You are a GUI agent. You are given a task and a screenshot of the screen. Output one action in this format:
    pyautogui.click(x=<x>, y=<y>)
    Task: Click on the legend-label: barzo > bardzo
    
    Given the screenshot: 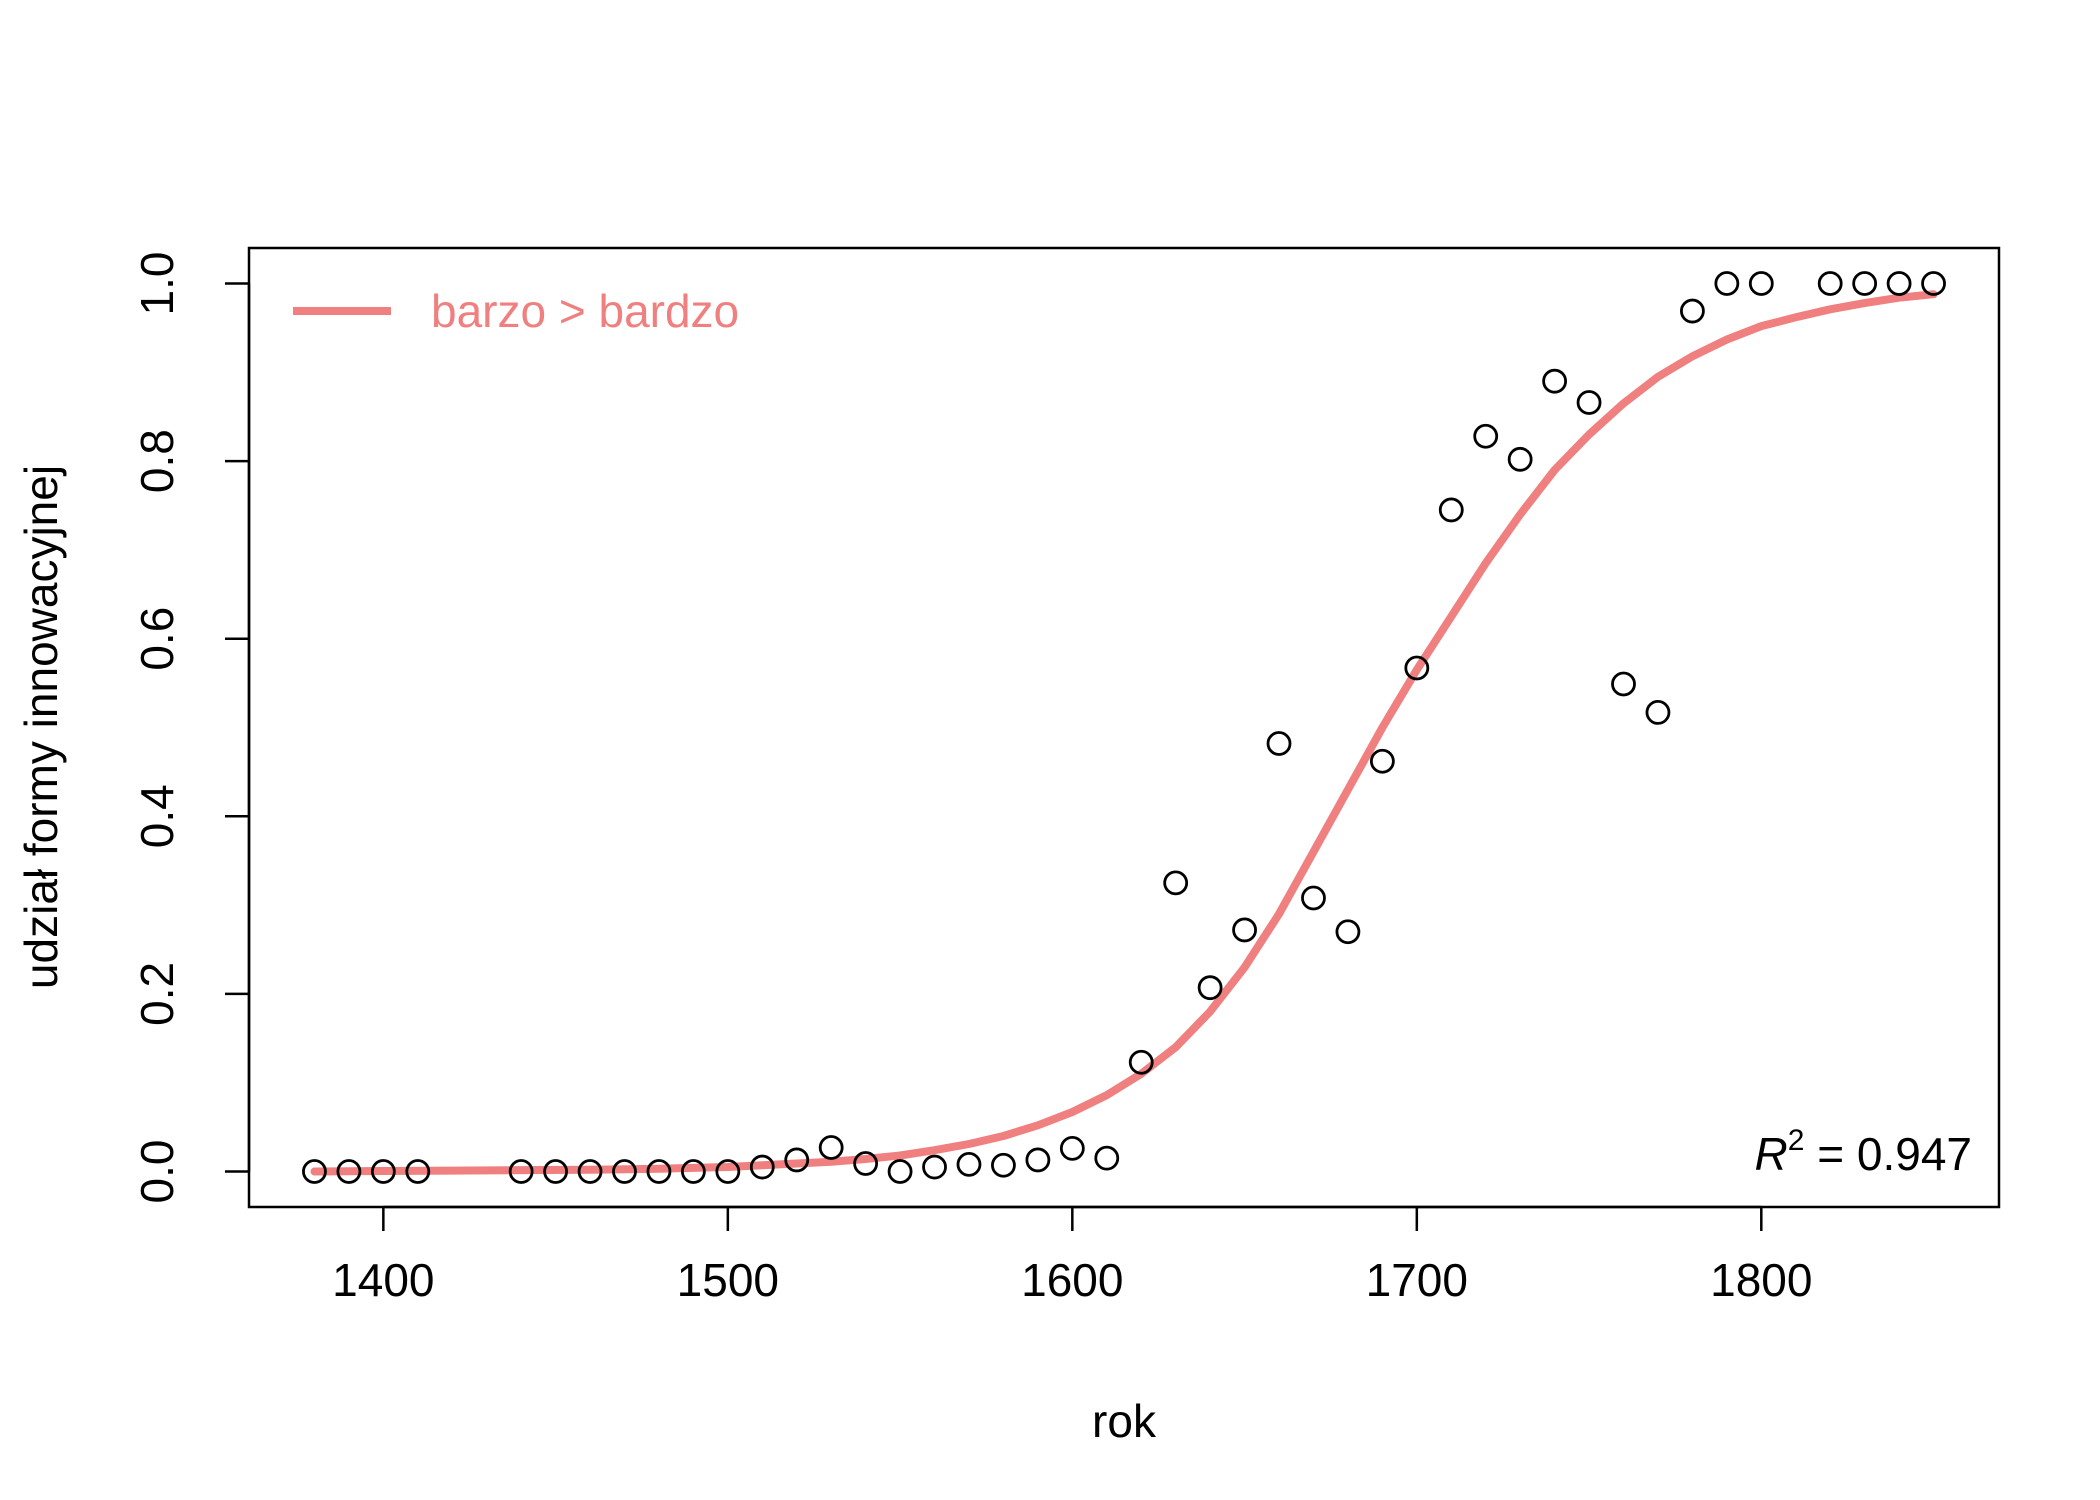 What is the action you would take?
    pyautogui.click(x=585, y=311)
    